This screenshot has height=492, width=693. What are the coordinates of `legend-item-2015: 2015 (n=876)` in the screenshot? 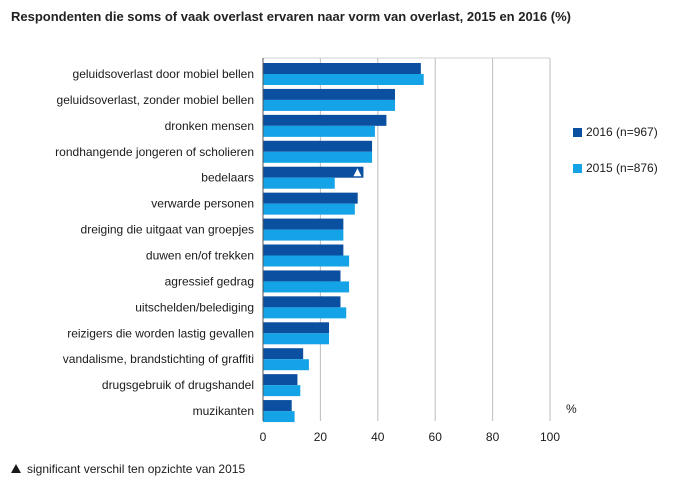 It's located at (615, 168).